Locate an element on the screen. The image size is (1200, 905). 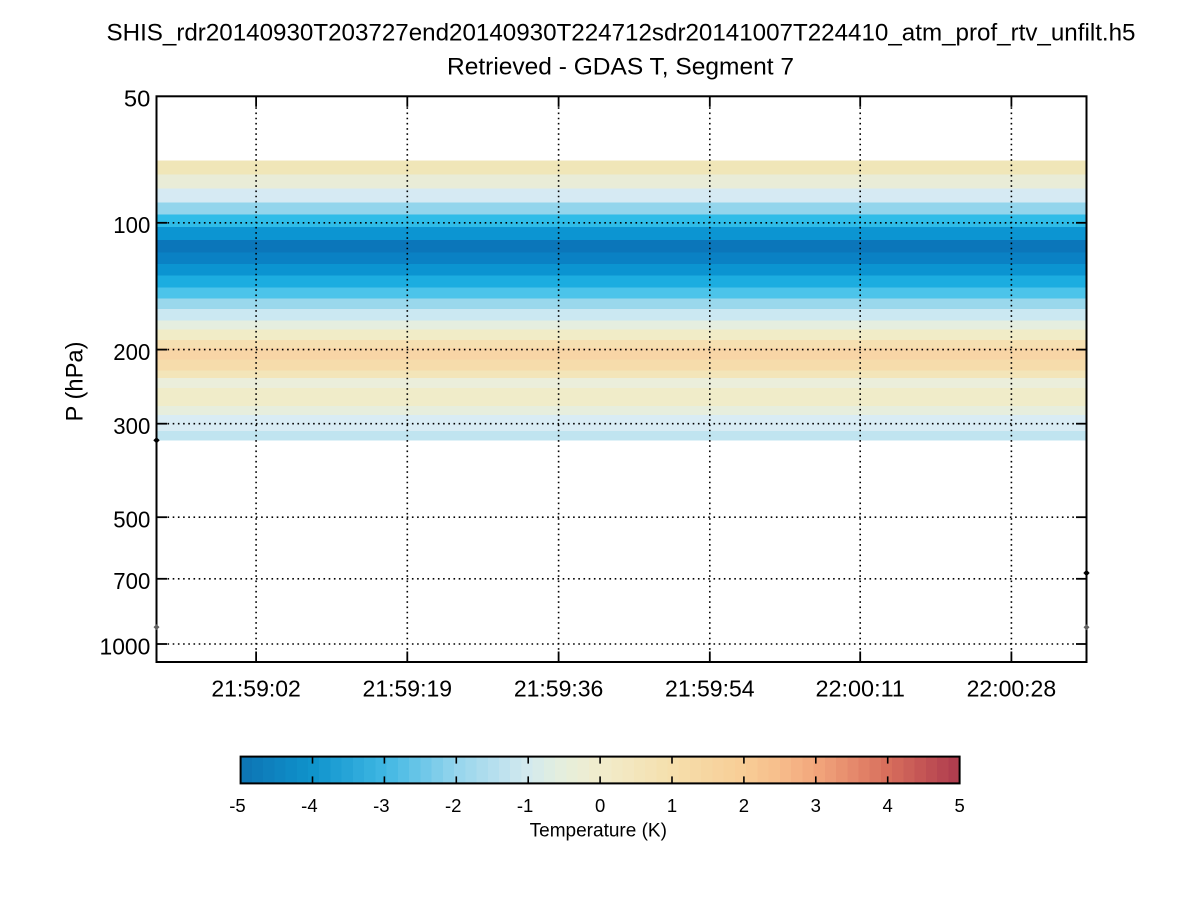
svg-text: 100 is located at coordinates (131, 225).